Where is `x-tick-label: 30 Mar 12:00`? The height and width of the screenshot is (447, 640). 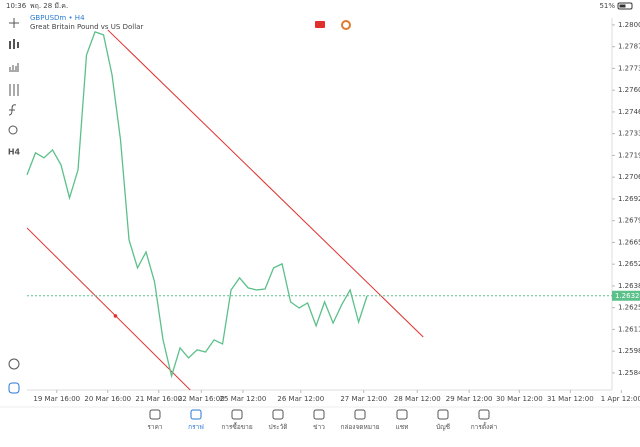 x-tick-label: 30 Mar 12:00 is located at coordinates (519, 399).